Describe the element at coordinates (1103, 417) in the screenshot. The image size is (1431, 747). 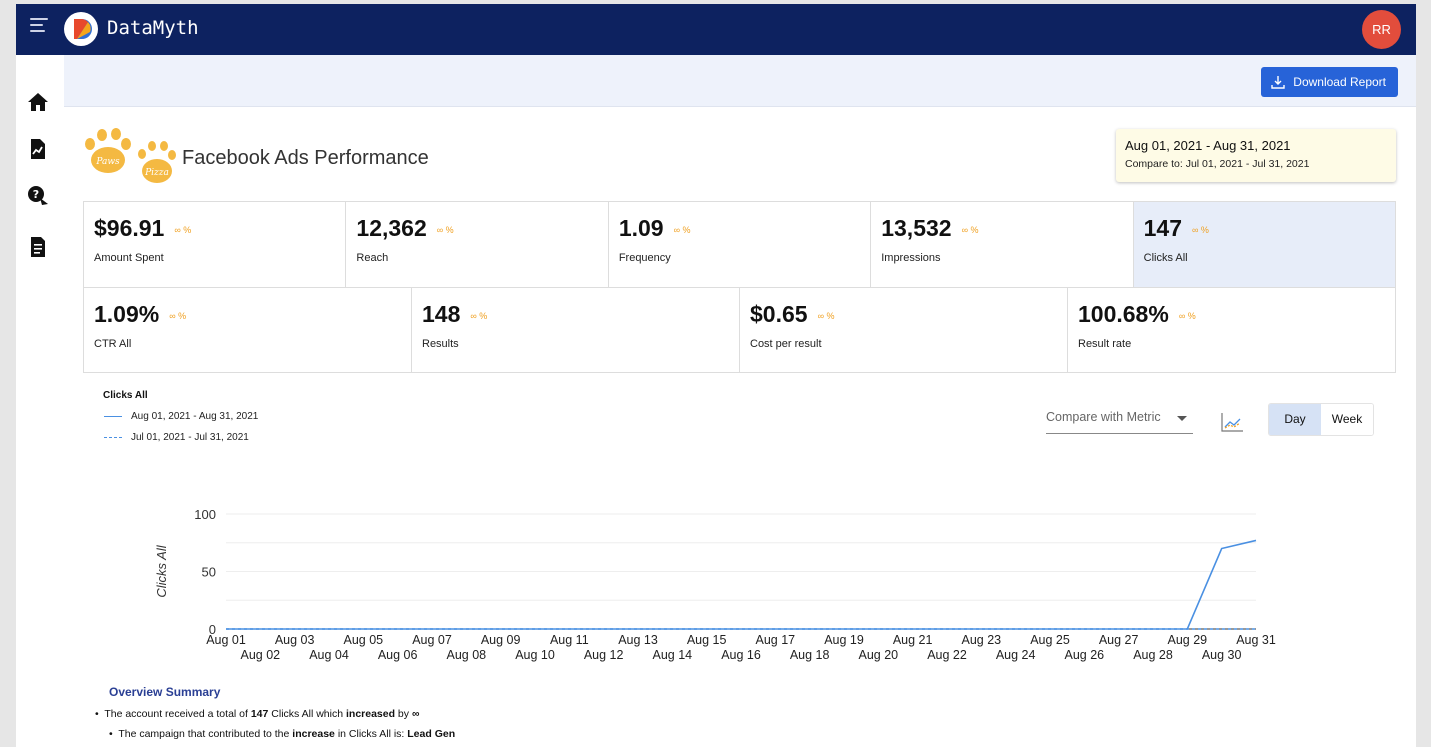
I see `compare-metric-placeholder: Compare with Metric` at that location.